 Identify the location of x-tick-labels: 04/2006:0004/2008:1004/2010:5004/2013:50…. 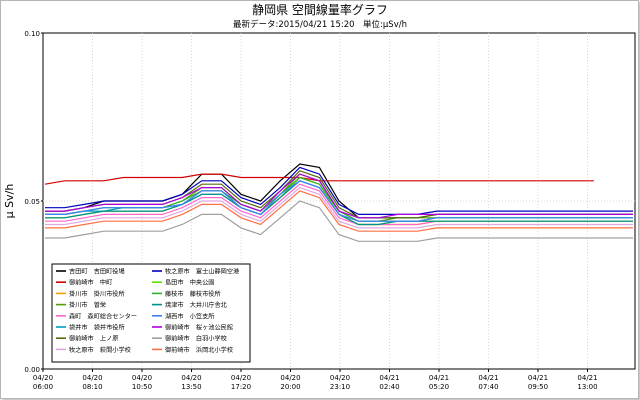
(315, 380).